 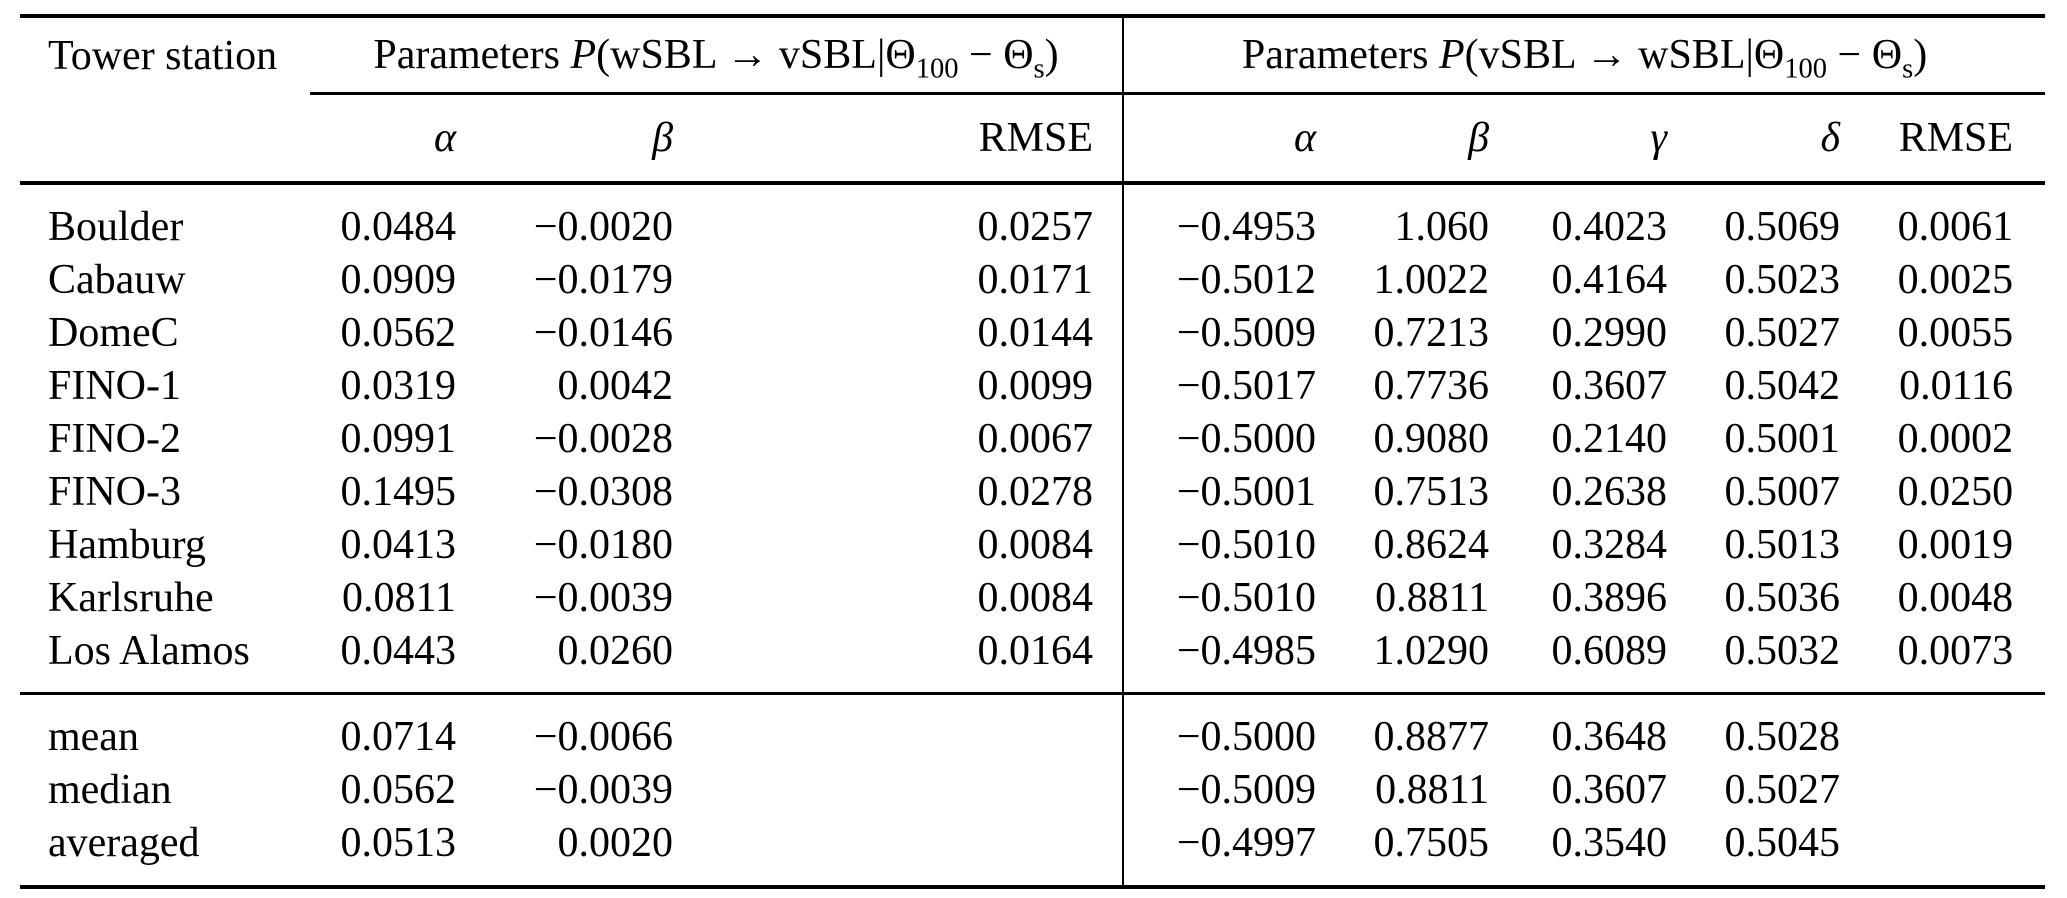 I want to click on station-cell: FINO-3, so click(x=114, y=491).